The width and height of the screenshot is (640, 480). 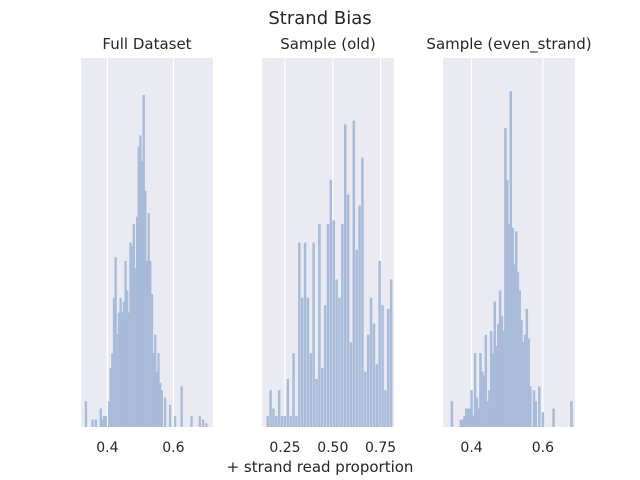 What do you see at coordinates (332, 448) in the screenshot?
I see `x-tick-label: 0.50` at bounding box center [332, 448].